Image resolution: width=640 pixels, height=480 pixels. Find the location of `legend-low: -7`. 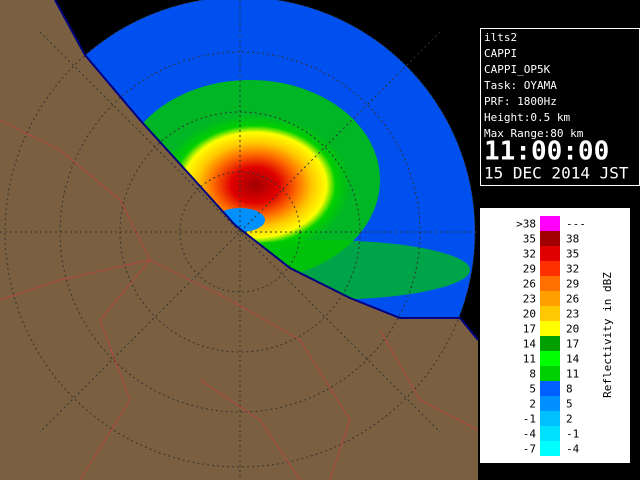

legend-low: -7 is located at coordinates (529, 449).